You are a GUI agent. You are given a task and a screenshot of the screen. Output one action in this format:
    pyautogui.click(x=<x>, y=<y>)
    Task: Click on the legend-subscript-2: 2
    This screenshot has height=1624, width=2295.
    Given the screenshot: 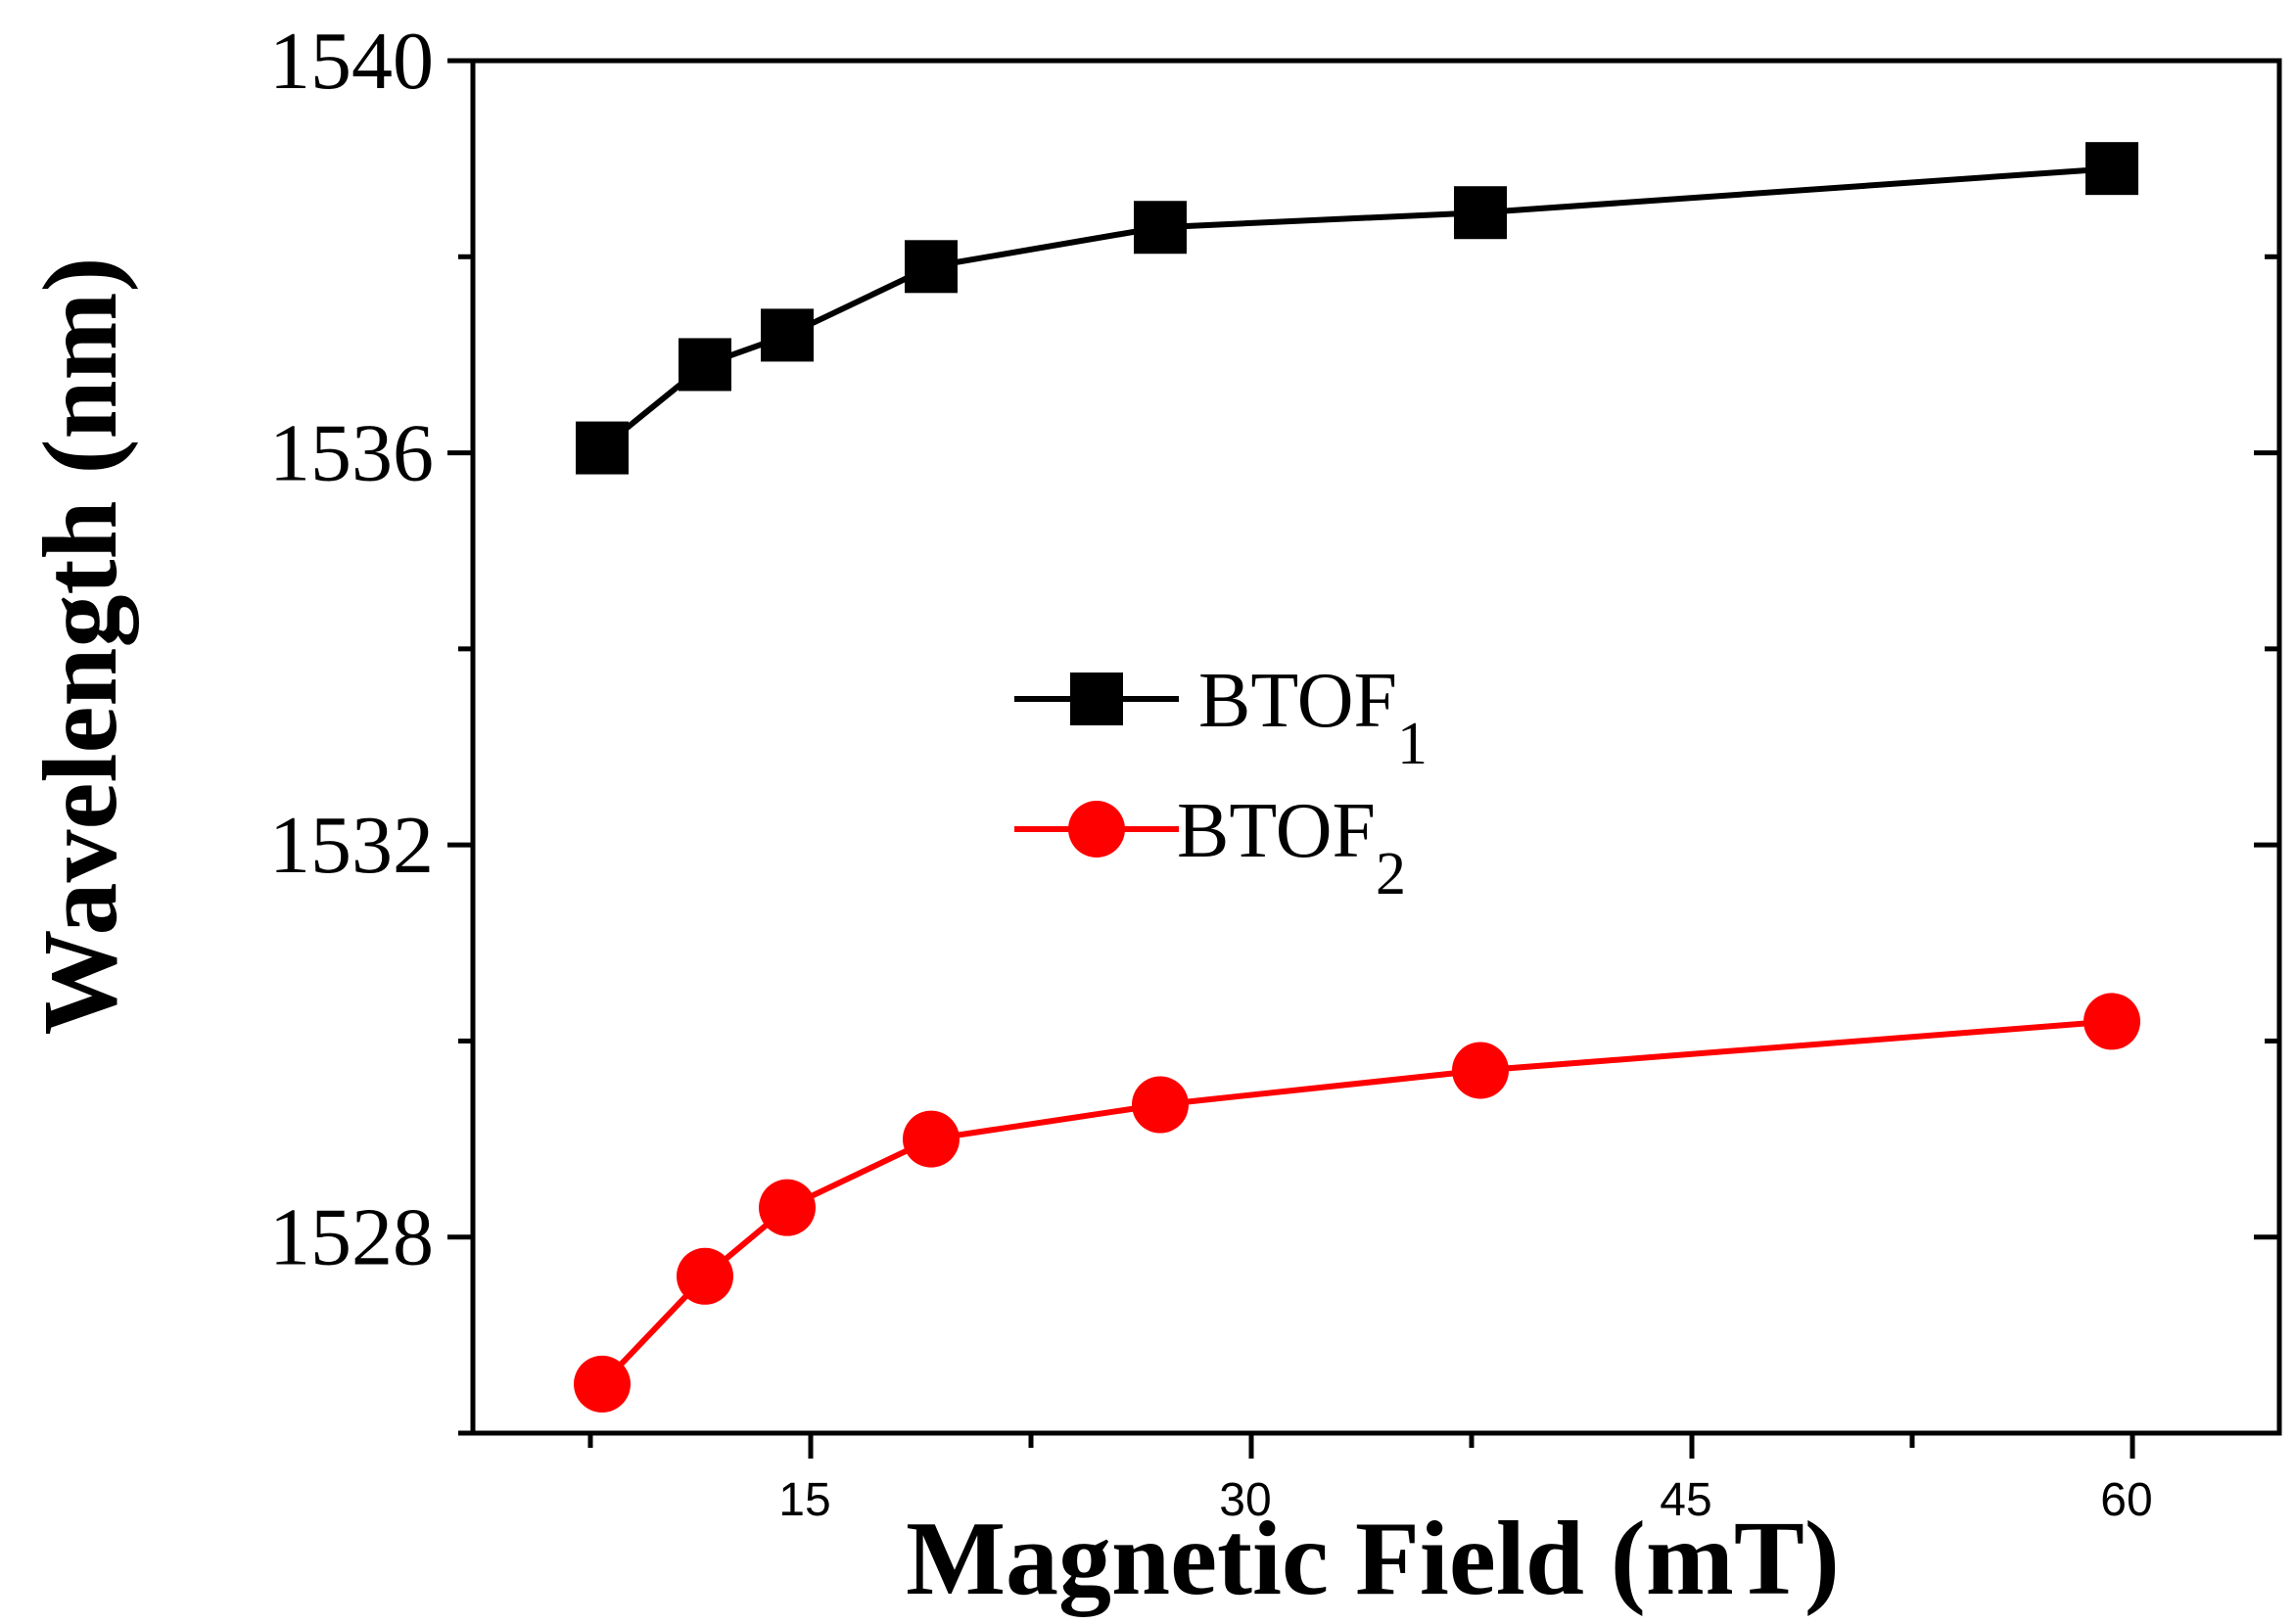 What is the action you would take?
    pyautogui.click(x=1391, y=874)
    